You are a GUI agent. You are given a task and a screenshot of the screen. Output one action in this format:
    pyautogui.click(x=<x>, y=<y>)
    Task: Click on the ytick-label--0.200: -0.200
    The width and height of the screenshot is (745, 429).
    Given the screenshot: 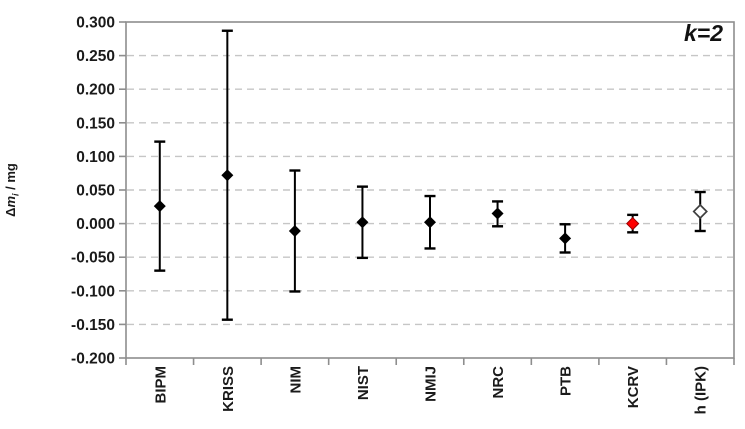 What is the action you would take?
    pyautogui.click(x=93, y=359)
    